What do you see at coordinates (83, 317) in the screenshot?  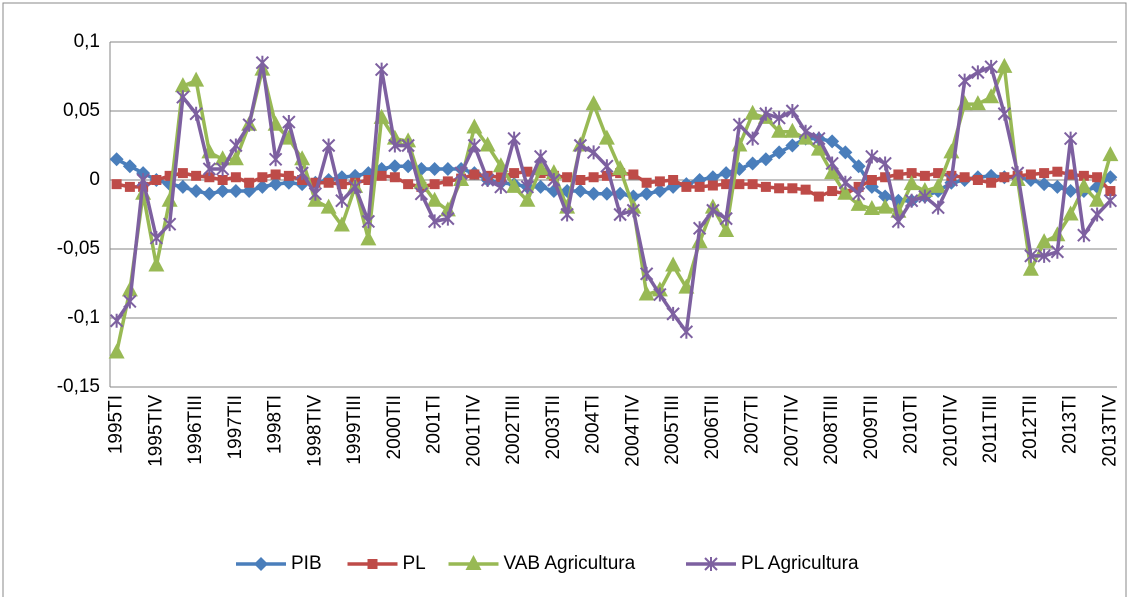 I see `y-tick-label: -0,1` at bounding box center [83, 317].